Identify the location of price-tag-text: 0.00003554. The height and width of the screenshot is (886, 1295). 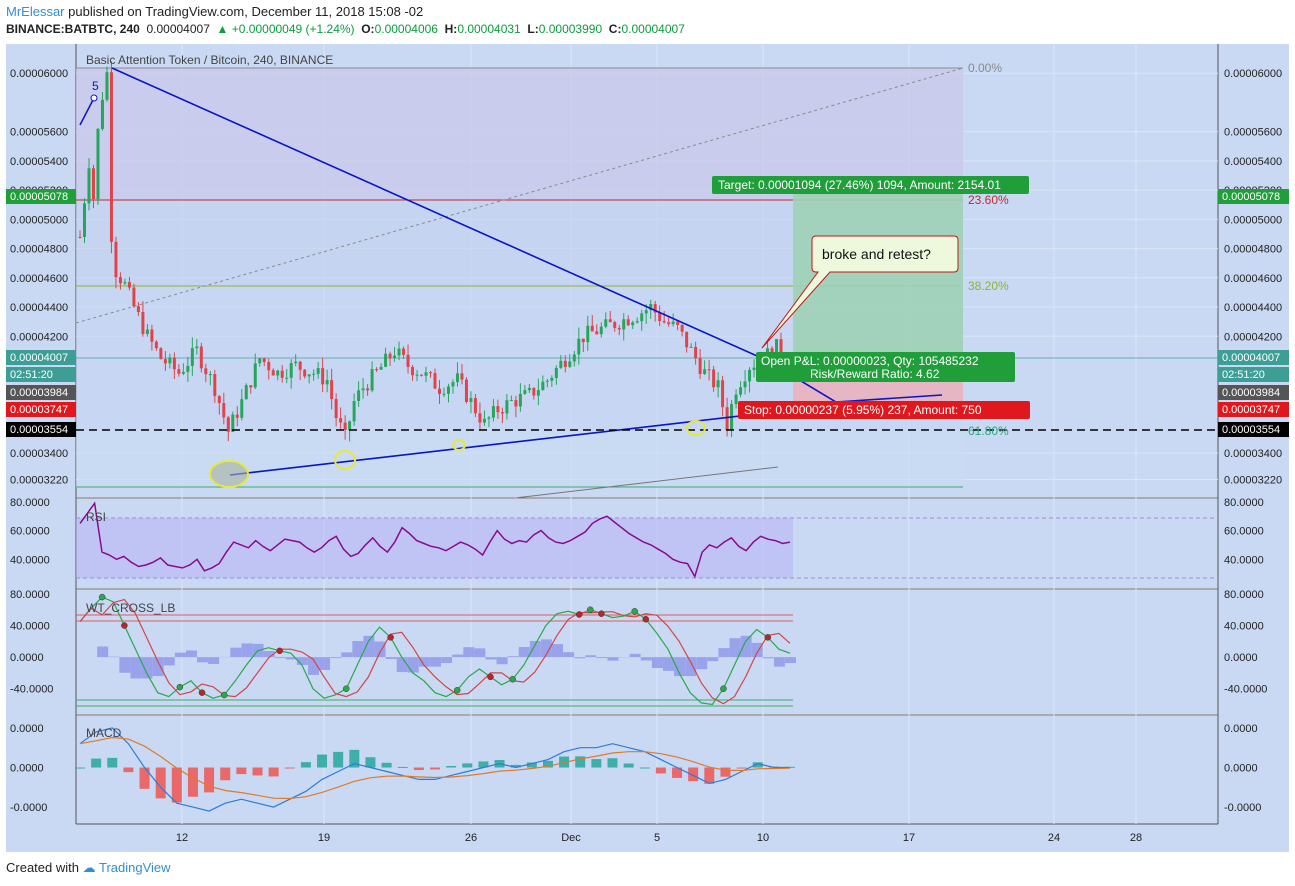
(1251, 430).